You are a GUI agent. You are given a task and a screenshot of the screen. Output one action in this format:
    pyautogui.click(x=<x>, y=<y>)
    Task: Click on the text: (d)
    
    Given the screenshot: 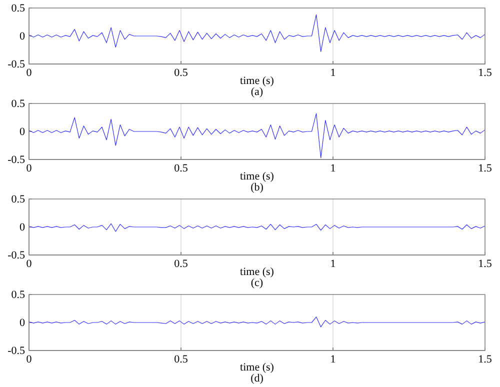 What is the action you would take?
    pyautogui.click(x=257, y=378)
    